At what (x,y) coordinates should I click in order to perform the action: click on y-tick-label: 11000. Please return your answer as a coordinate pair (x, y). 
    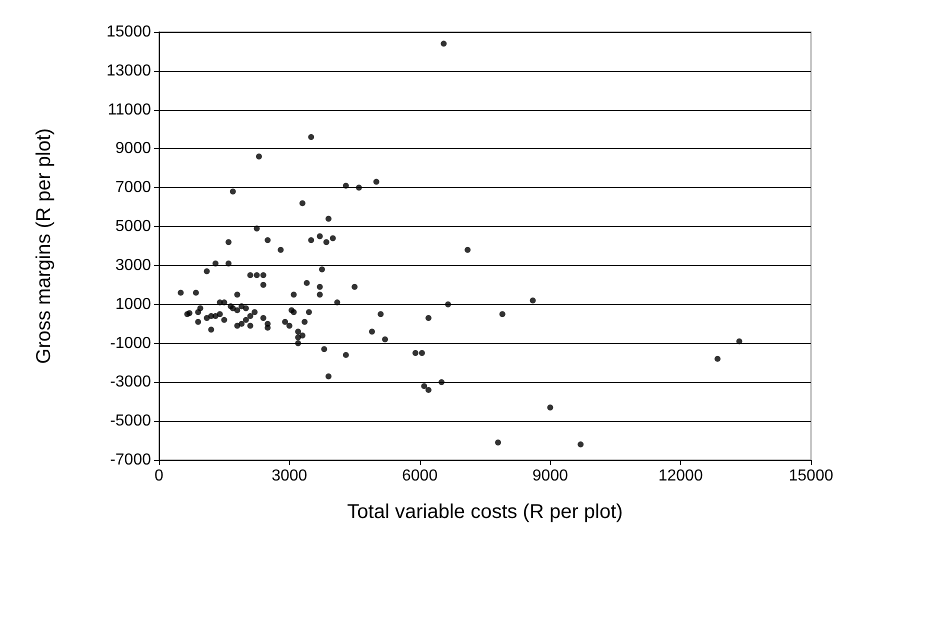
    Looking at the image, I should click on (130, 109).